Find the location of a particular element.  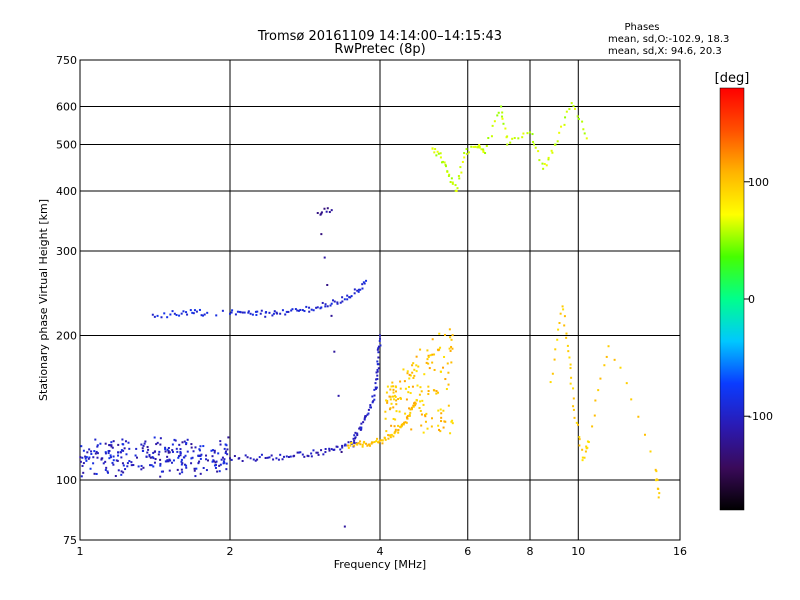

phases-o-mode: mean, sd,O:-102.9, 18.3 is located at coordinates (668, 39).